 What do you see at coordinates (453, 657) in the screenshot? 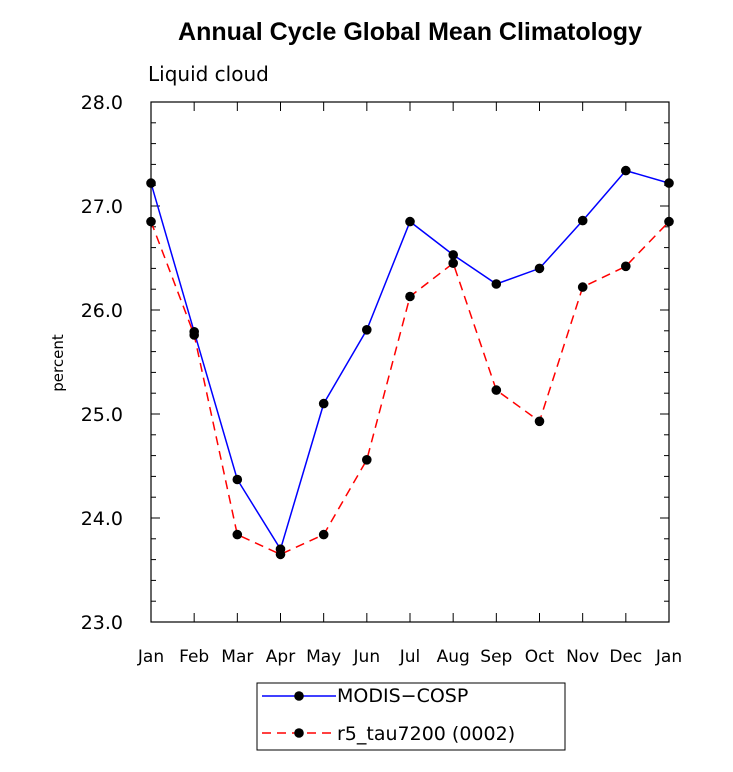
I see `x-tick-label: Aug` at bounding box center [453, 657].